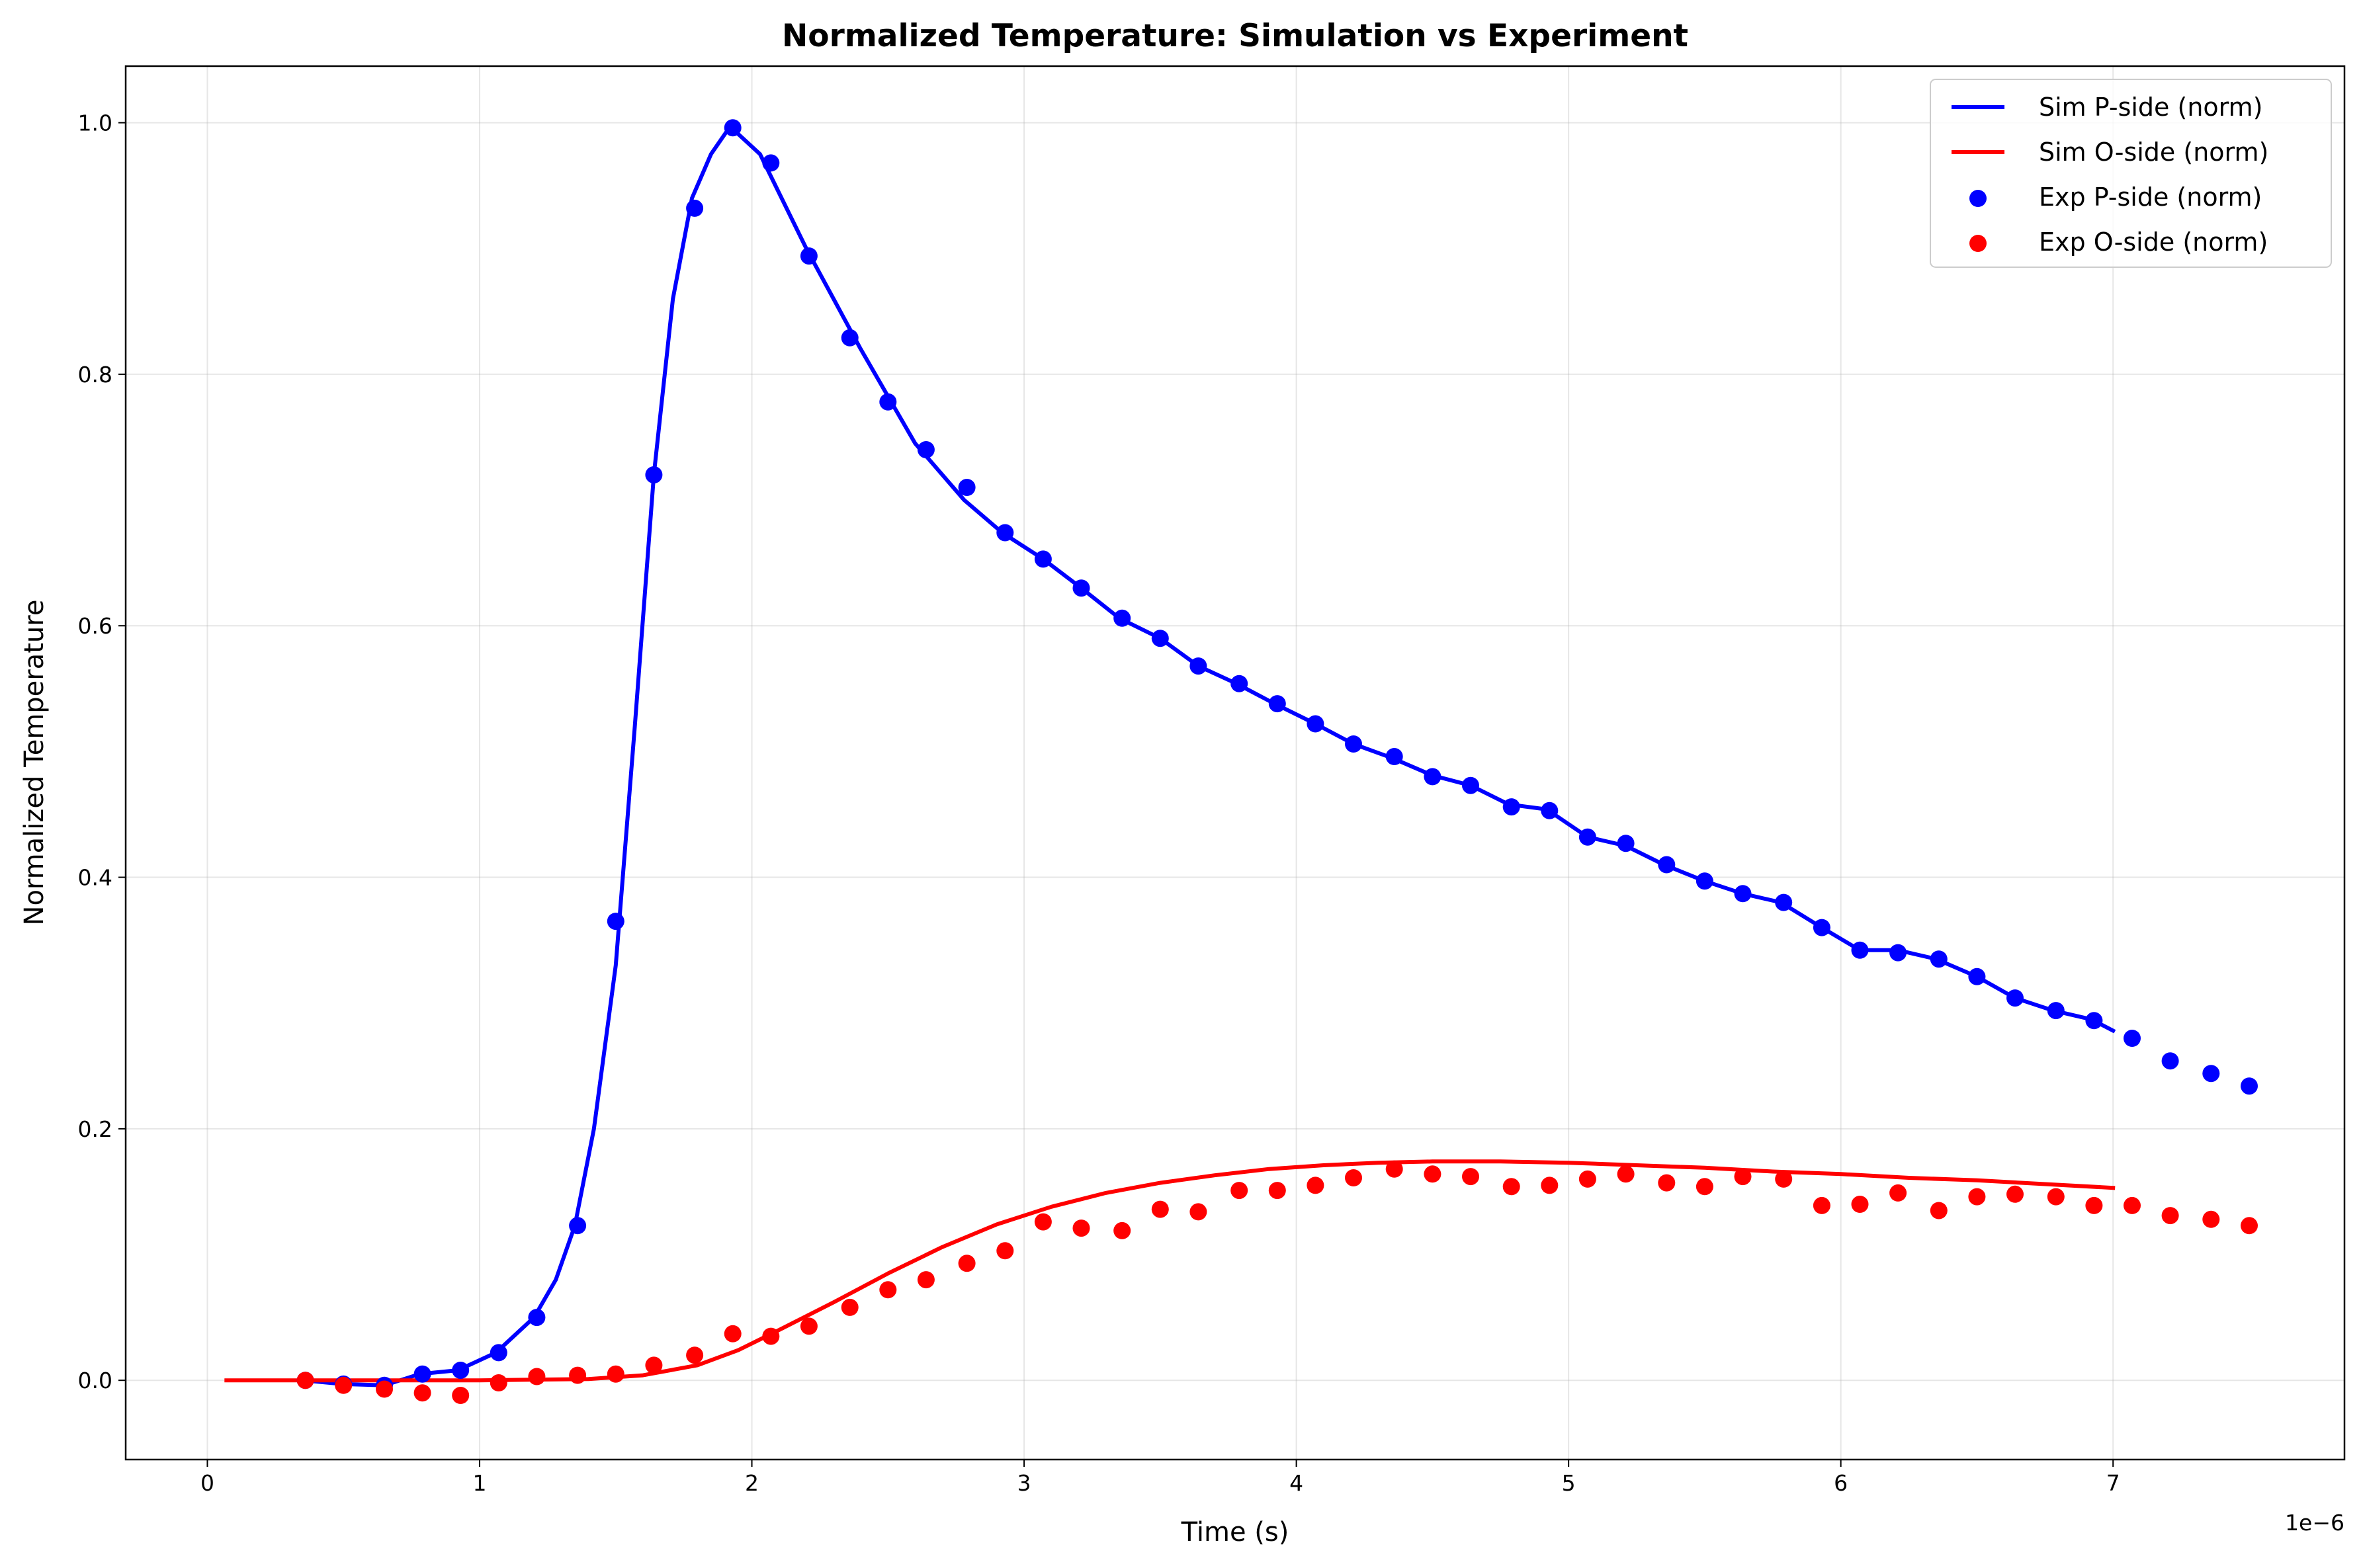 This screenshot has width=2363, height=1568. Describe the element at coordinates (2113, 1483) in the screenshot. I see `x-tick-label: 7` at that location.